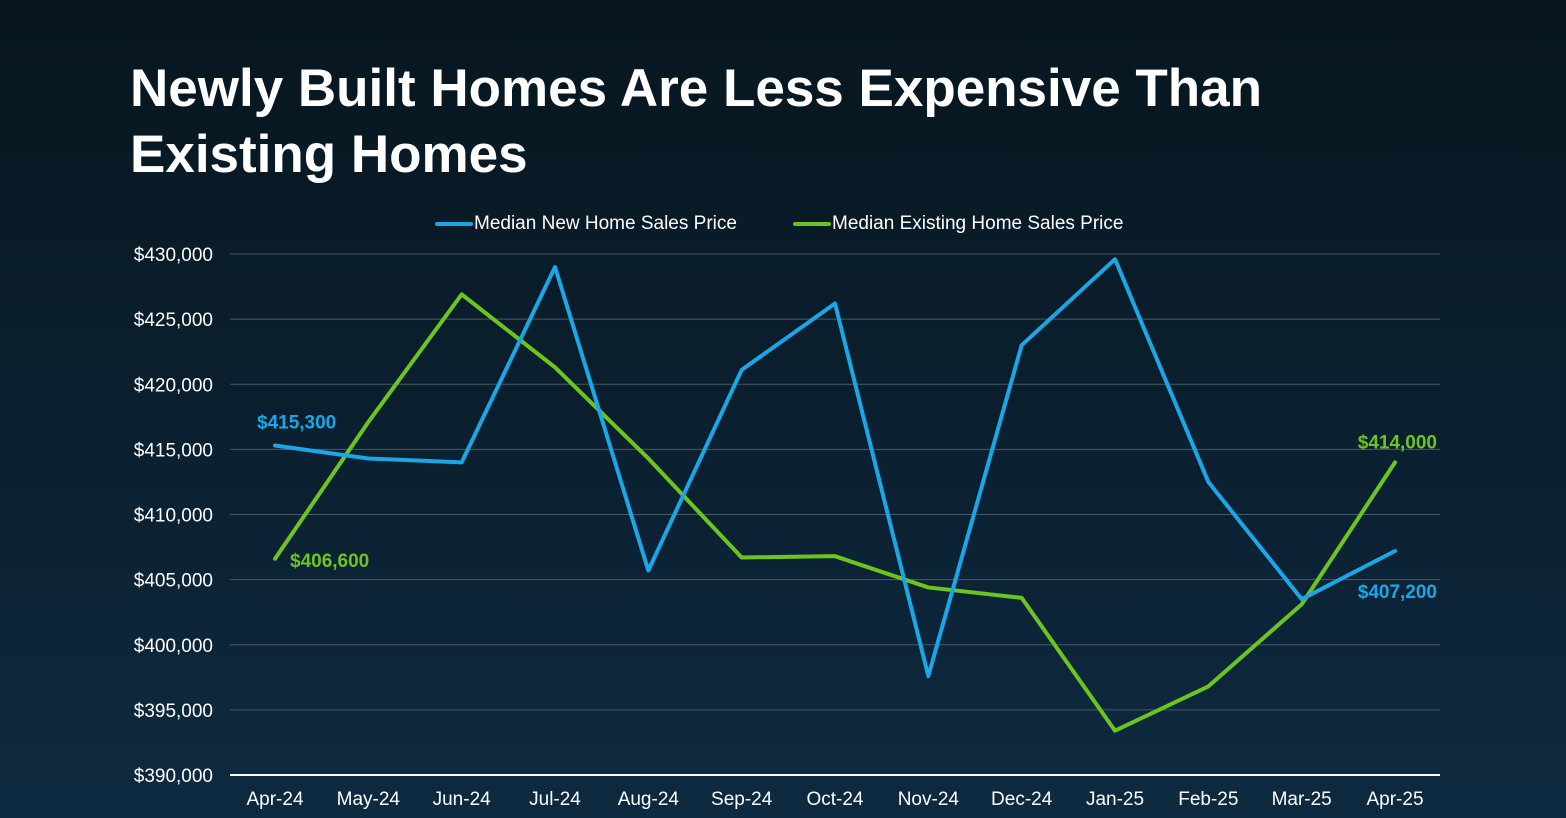 This screenshot has height=818, width=1566. I want to click on y-tick-label: $420,000, so click(173, 385).